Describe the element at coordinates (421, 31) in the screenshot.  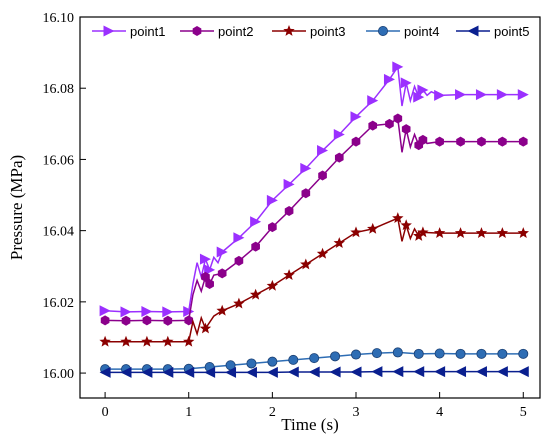
I see `legend-label: point4` at that location.